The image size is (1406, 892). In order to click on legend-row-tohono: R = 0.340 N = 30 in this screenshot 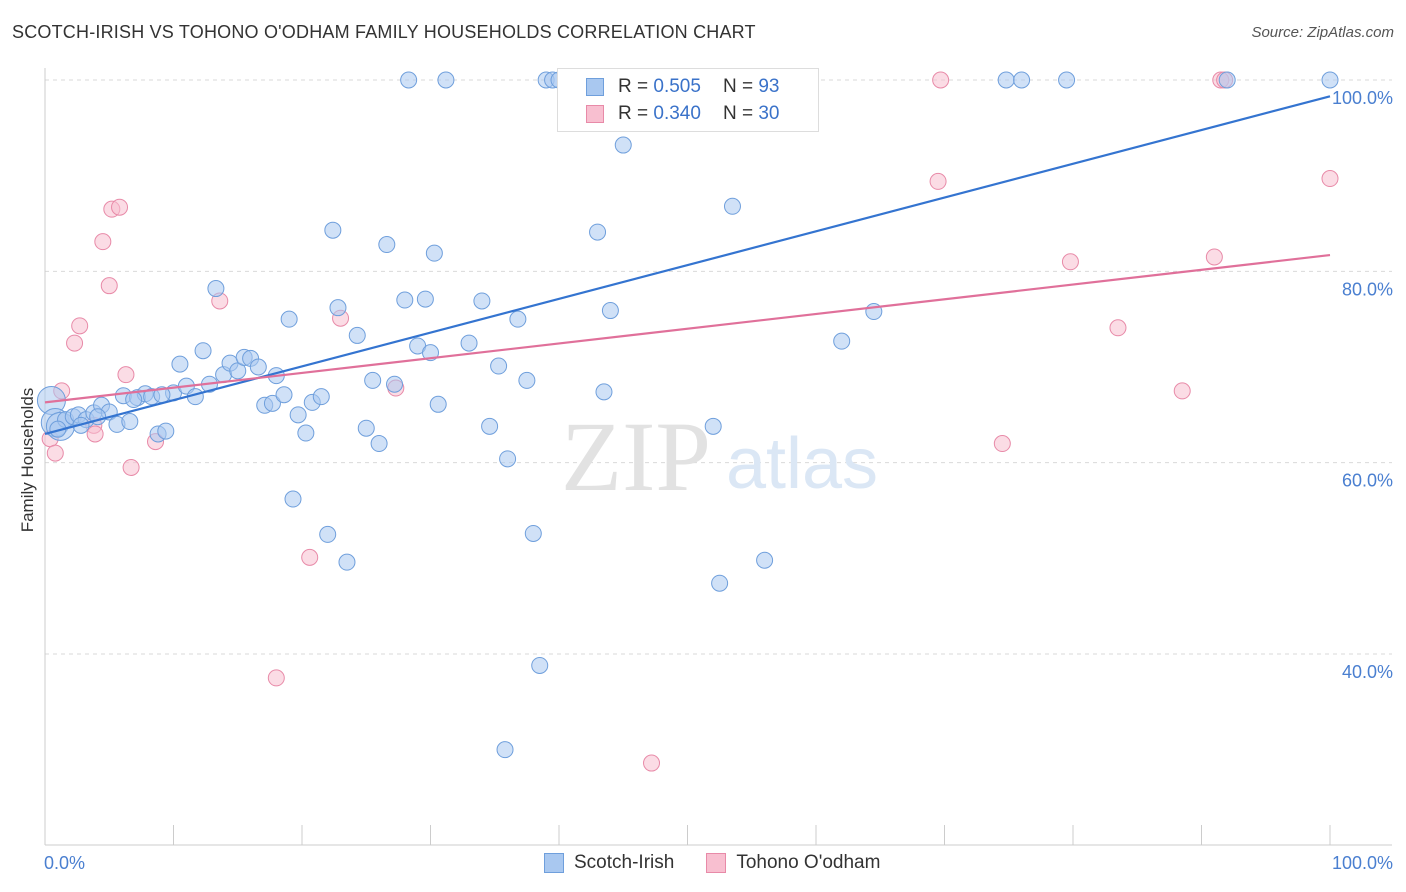, I will do `click(668, 114)`.